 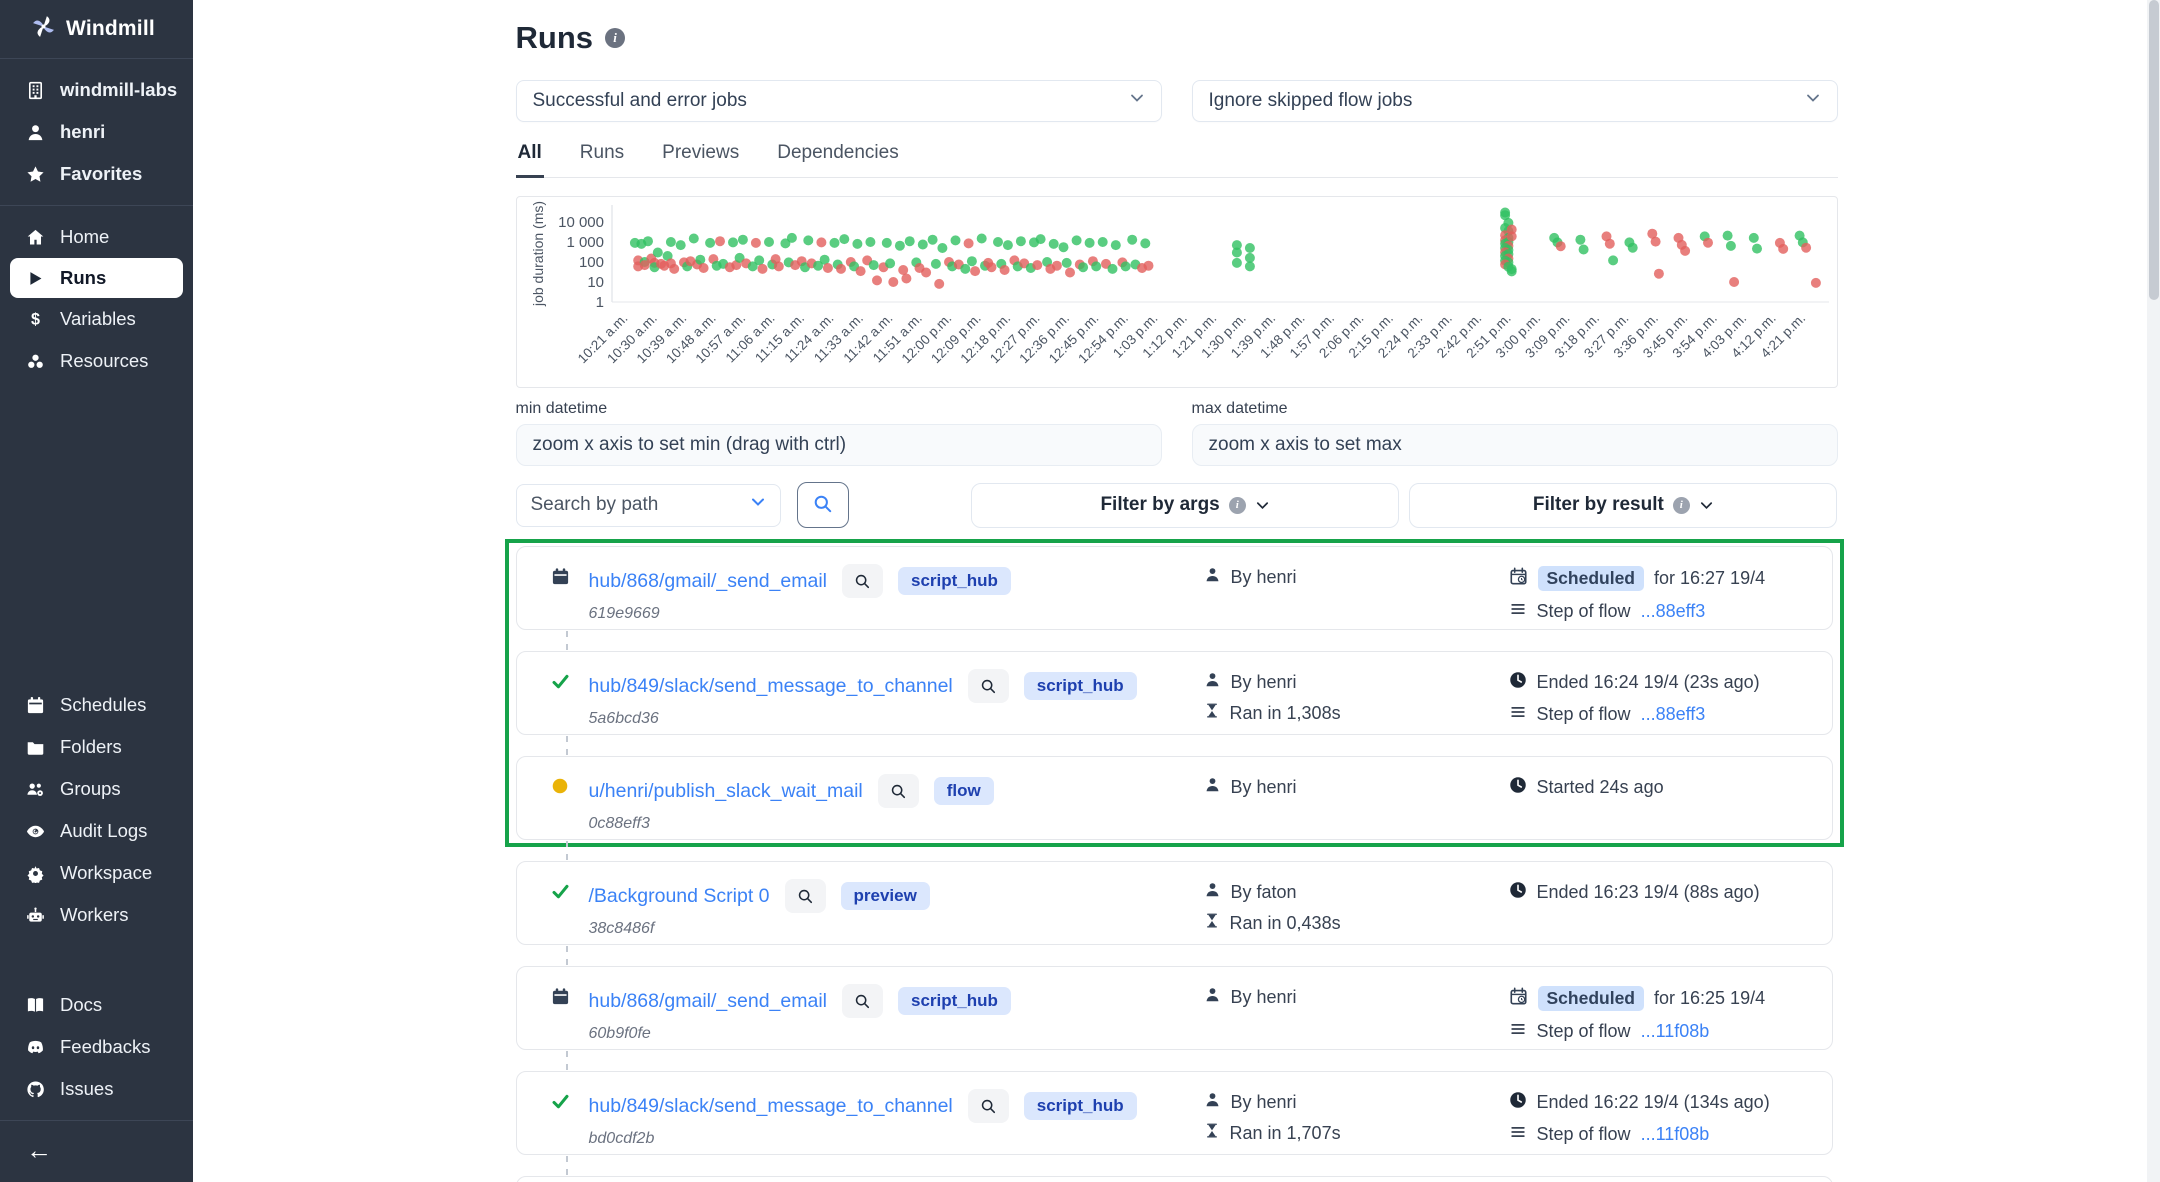 What do you see at coordinates (96, 237) in the screenshot?
I see `sidebar-item-home: Home` at bounding box center [96, 237].